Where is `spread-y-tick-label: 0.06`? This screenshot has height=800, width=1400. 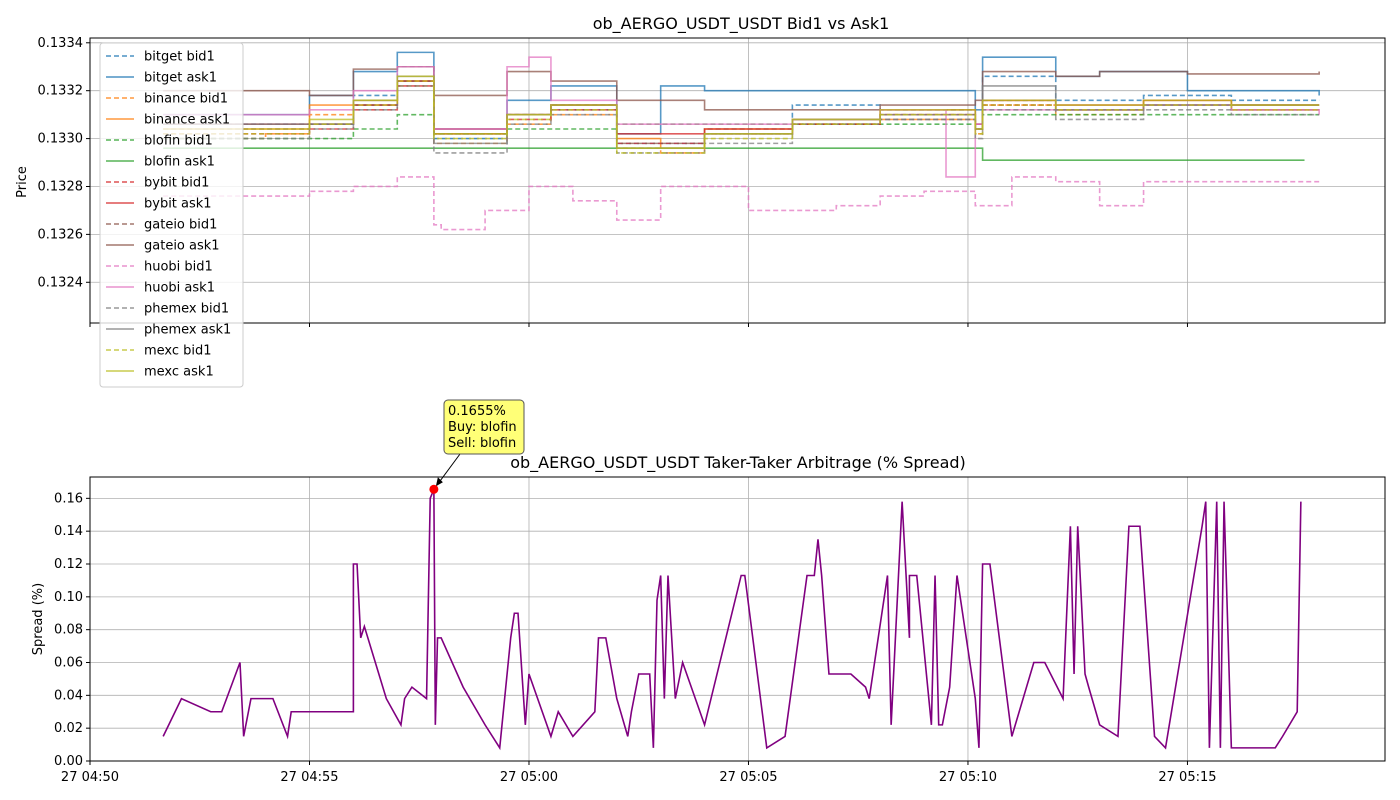 spread-y-tick-label: 0.06 is located at coordinates (68, 663).